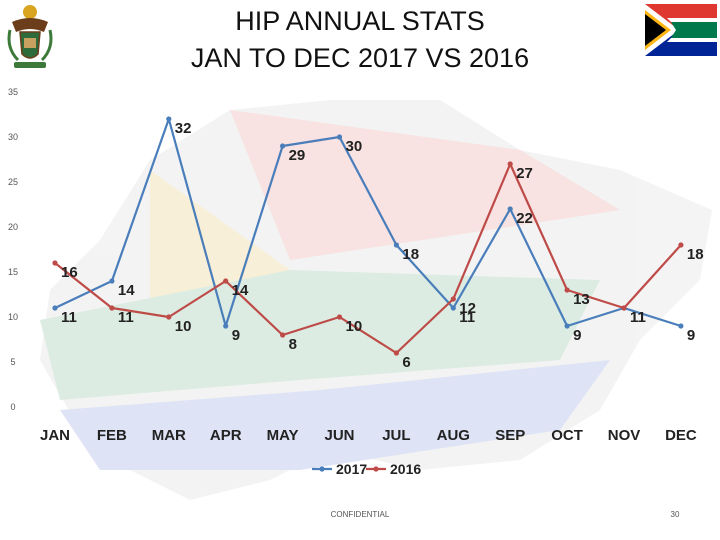 This screenshot has width=720, height=540. What do you see at coordinates (351, 469) in the screenshot?
I see `legend-2017-label: 2017` at bounding box center [351, 469].